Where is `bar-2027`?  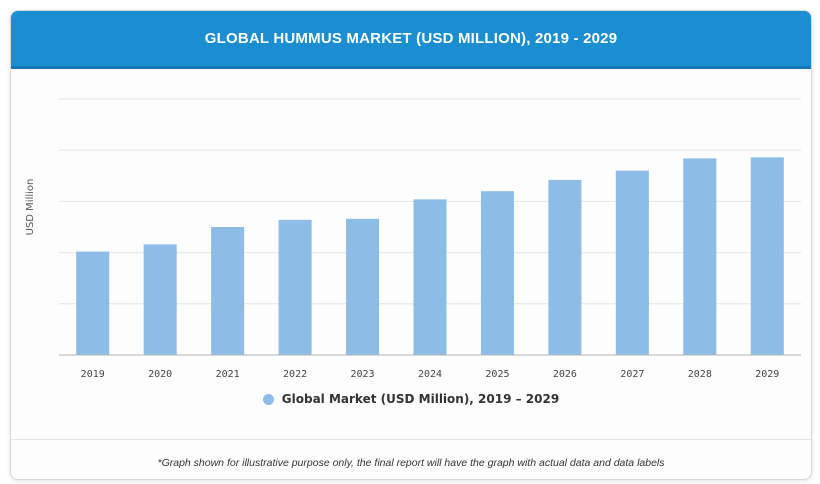
bar-2027 is located at coordinates (632, 262).